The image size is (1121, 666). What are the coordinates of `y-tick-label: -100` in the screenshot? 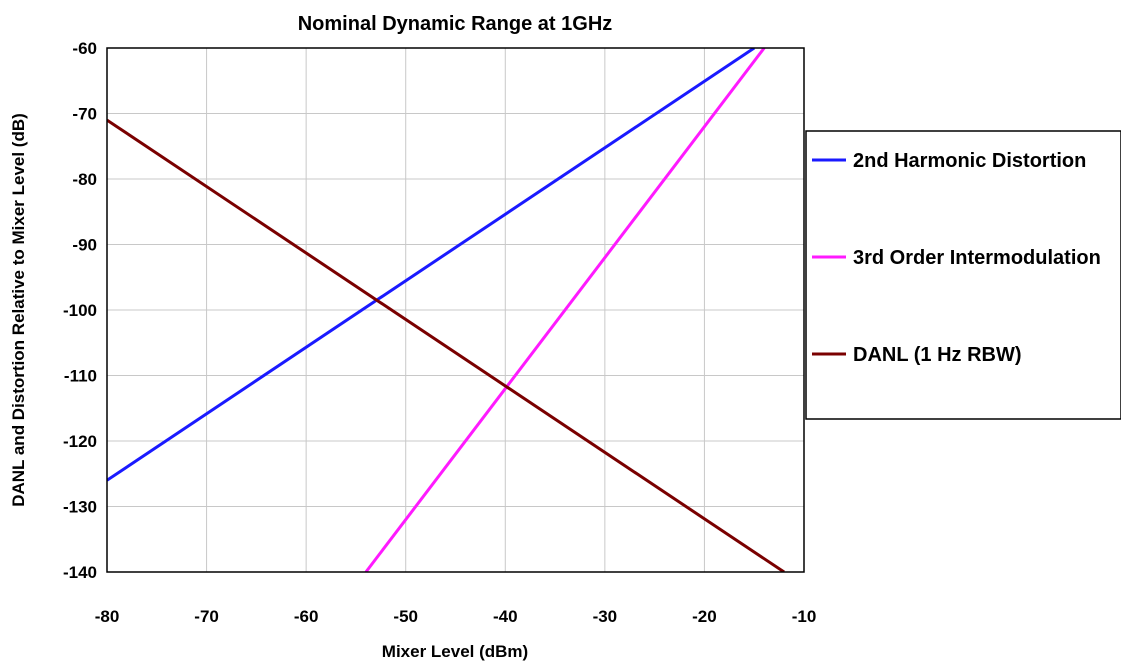 It's located at (80, 310).